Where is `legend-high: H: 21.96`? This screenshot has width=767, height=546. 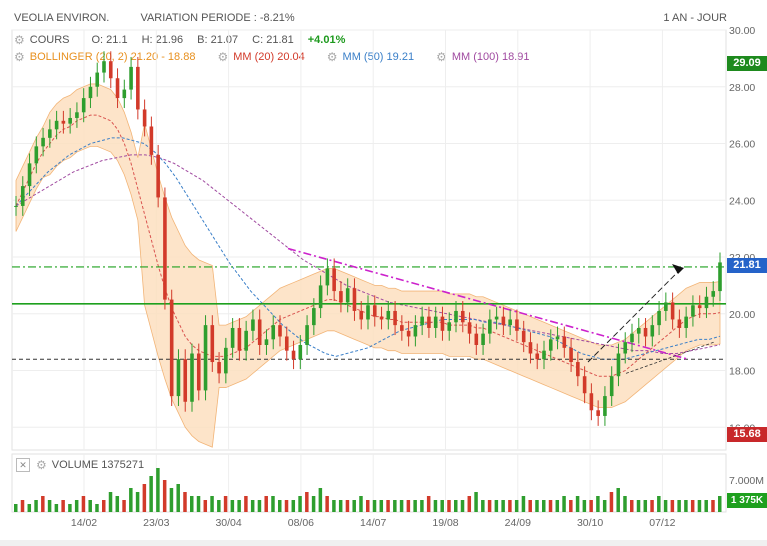 legend-high: H: 21.96 is located at coordinates (162, 40).